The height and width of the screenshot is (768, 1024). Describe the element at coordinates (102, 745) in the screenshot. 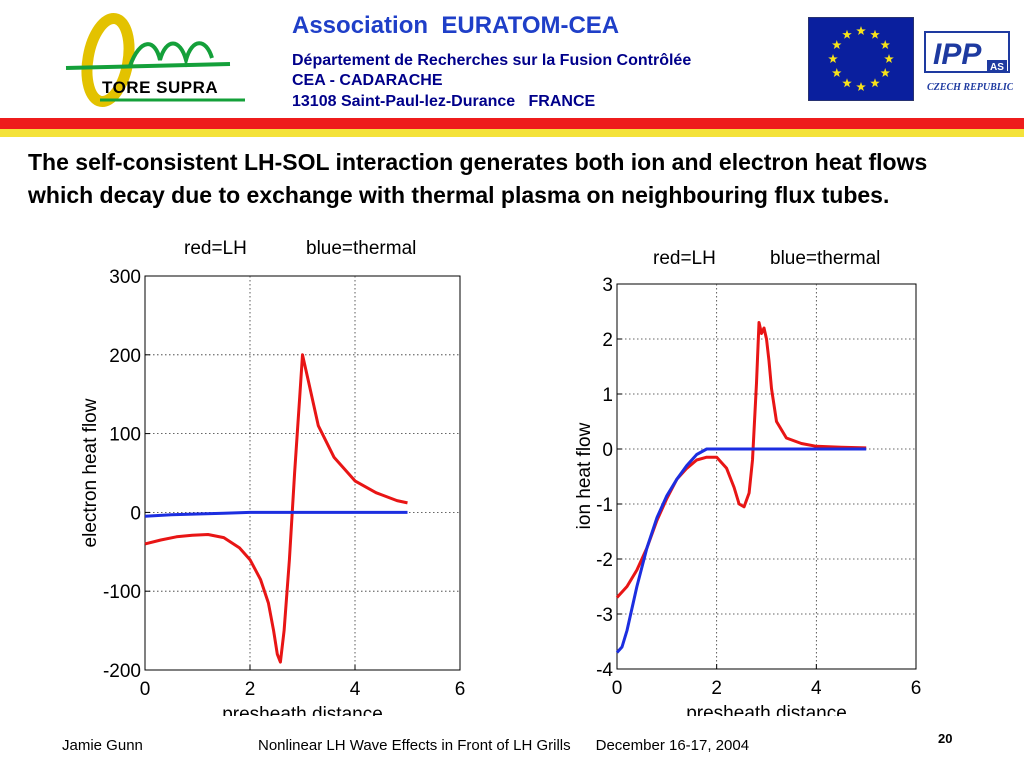

I see `footer-author: Jamie Gunn` at that location.